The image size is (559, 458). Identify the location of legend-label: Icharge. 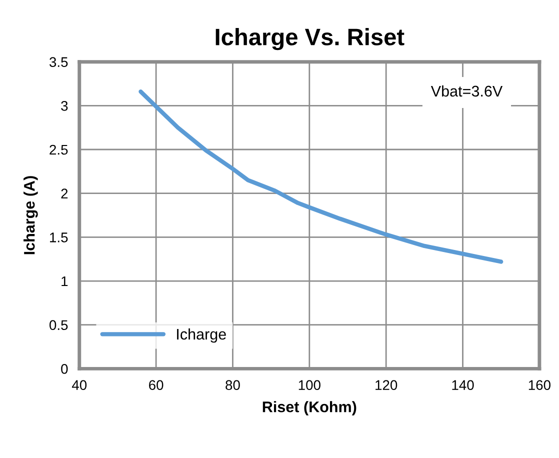
(201, 335).